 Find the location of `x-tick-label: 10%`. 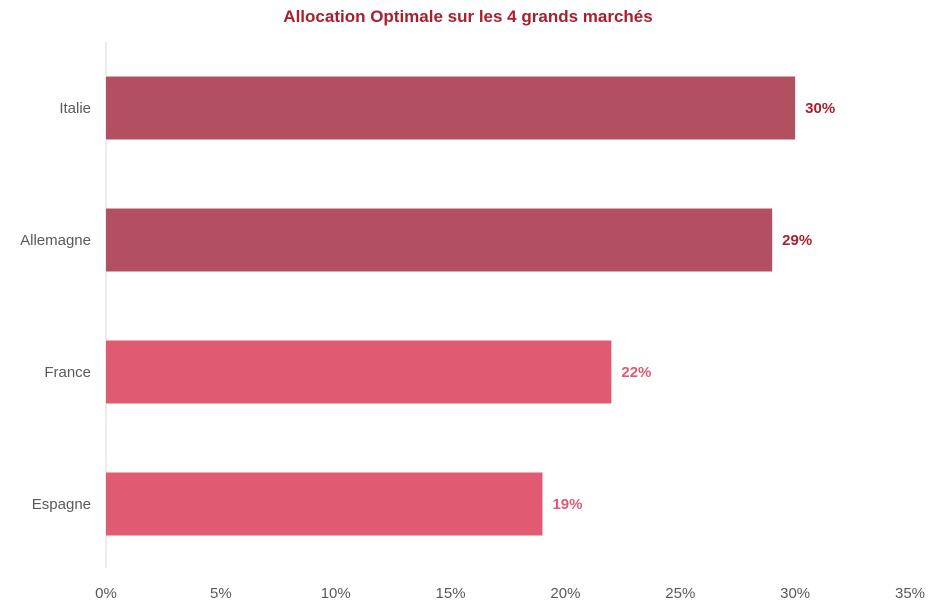

x-tick-label: 10% is located at coordinates (336, 593).